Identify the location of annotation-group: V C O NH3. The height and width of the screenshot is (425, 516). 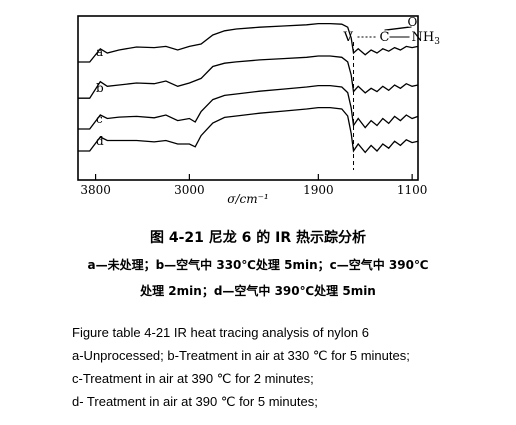
(392, 31).